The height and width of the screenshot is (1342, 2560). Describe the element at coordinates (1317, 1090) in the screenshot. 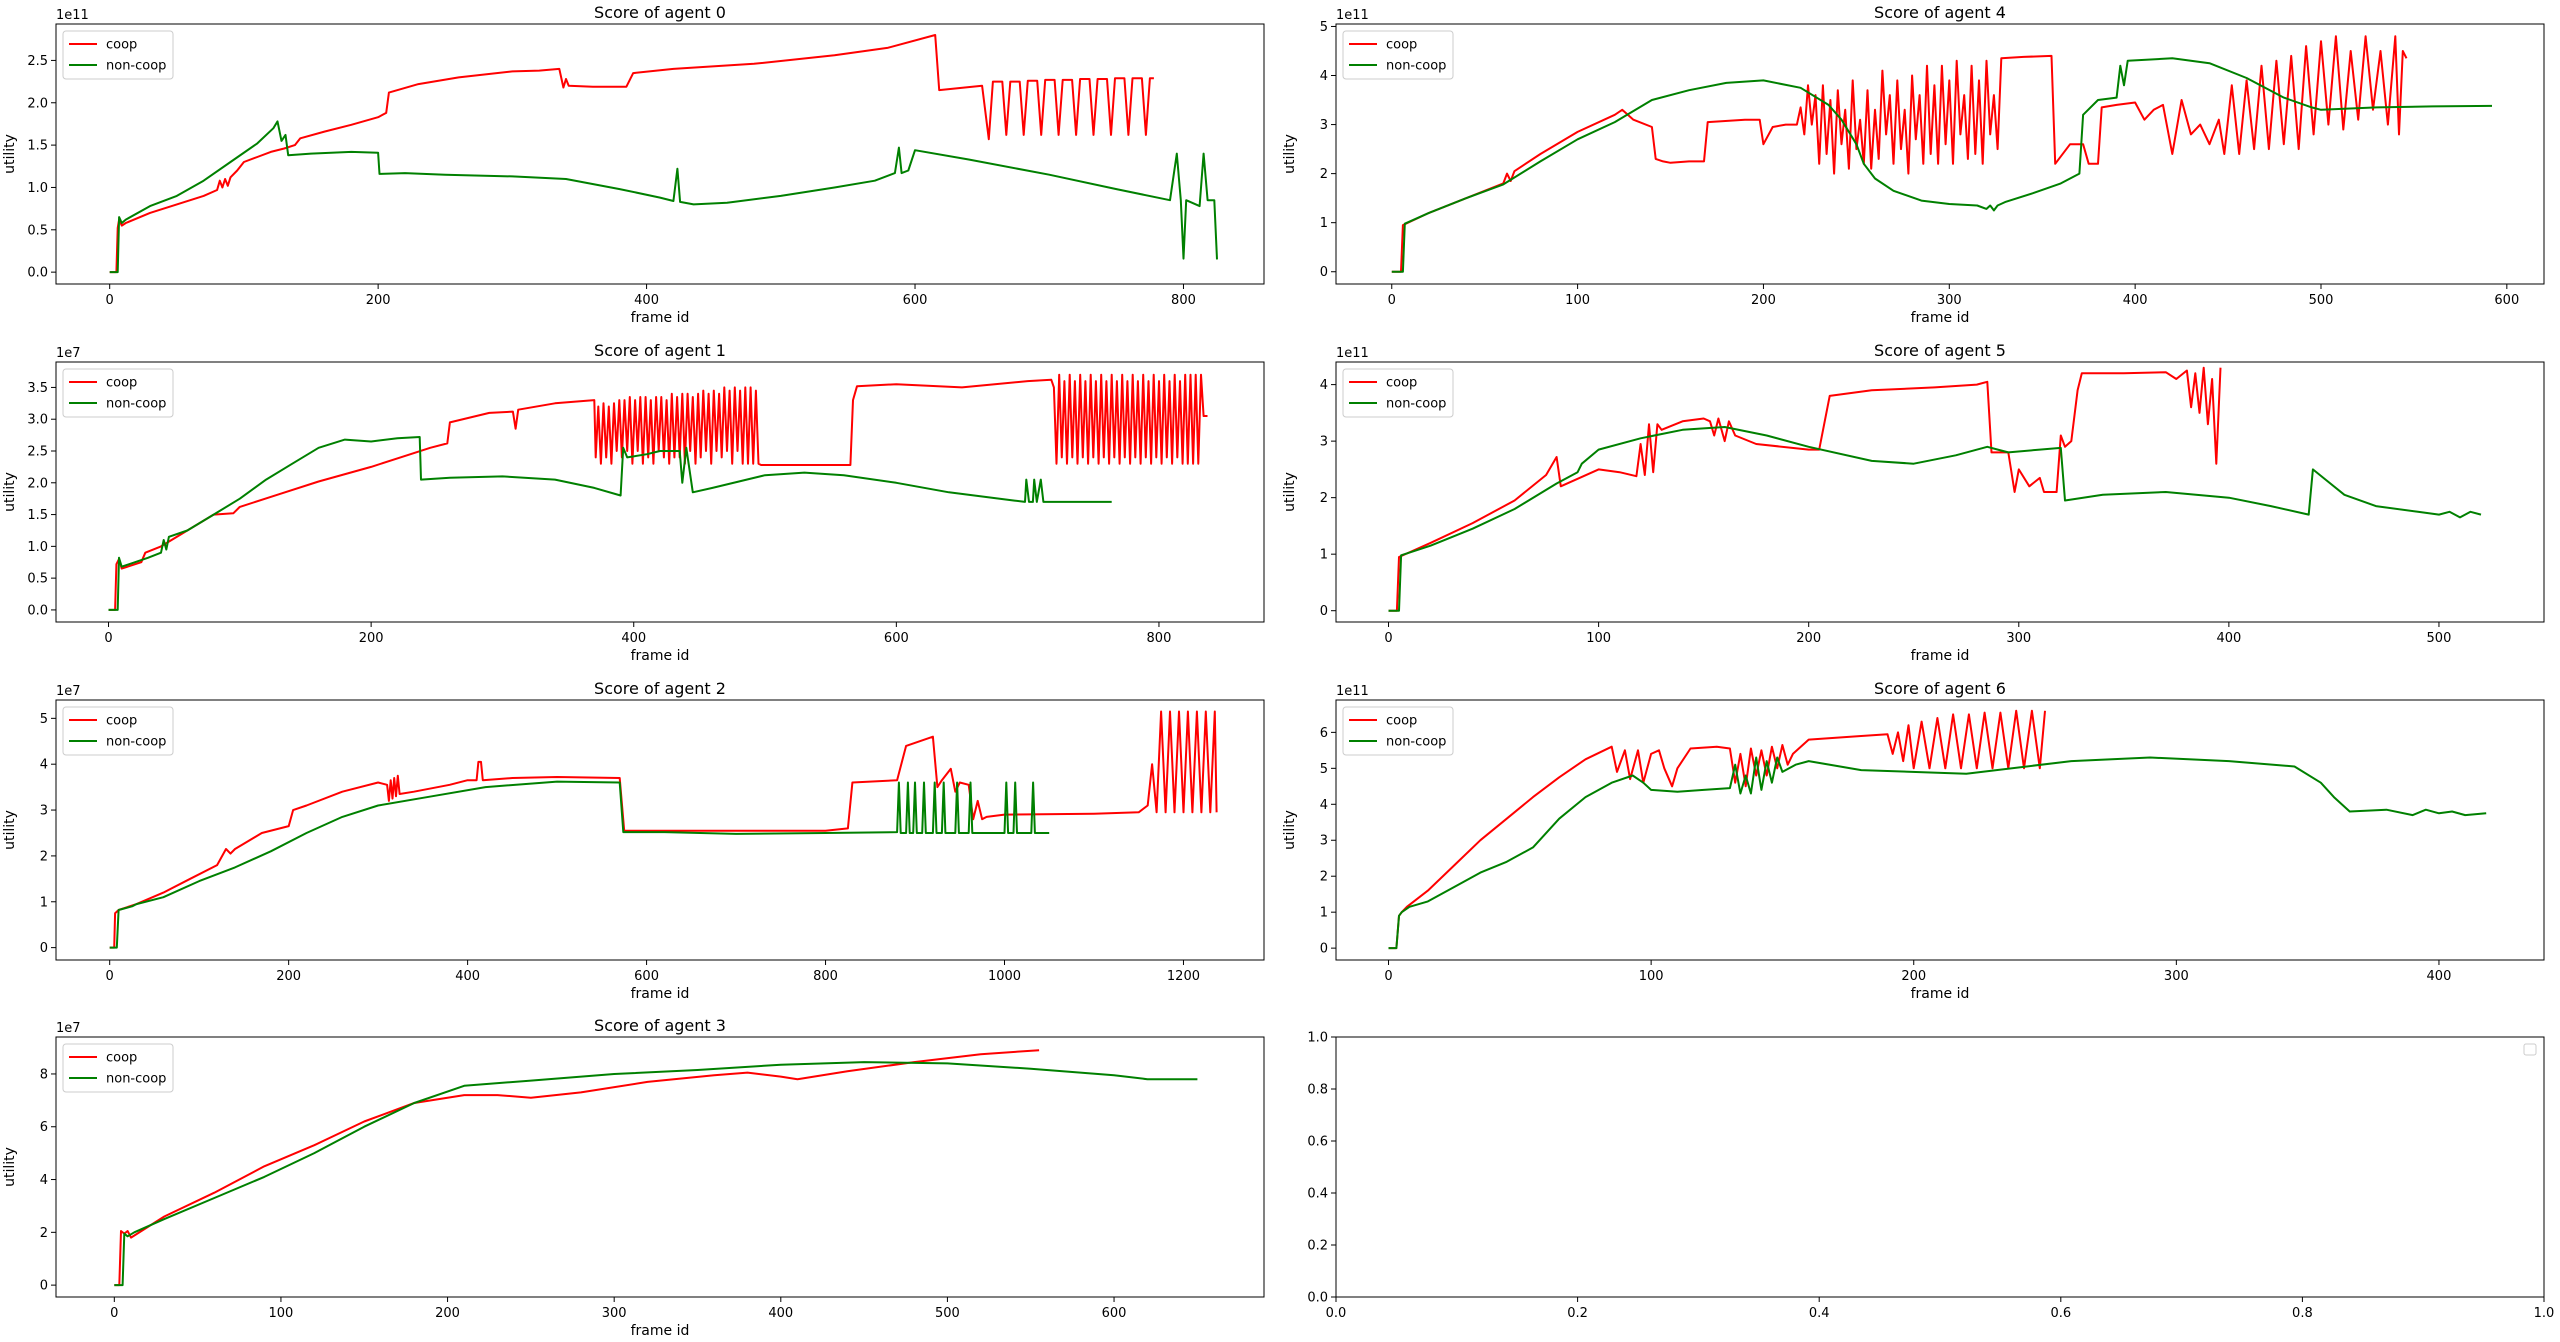

I see `y-tick-label: 0.8` at that location.